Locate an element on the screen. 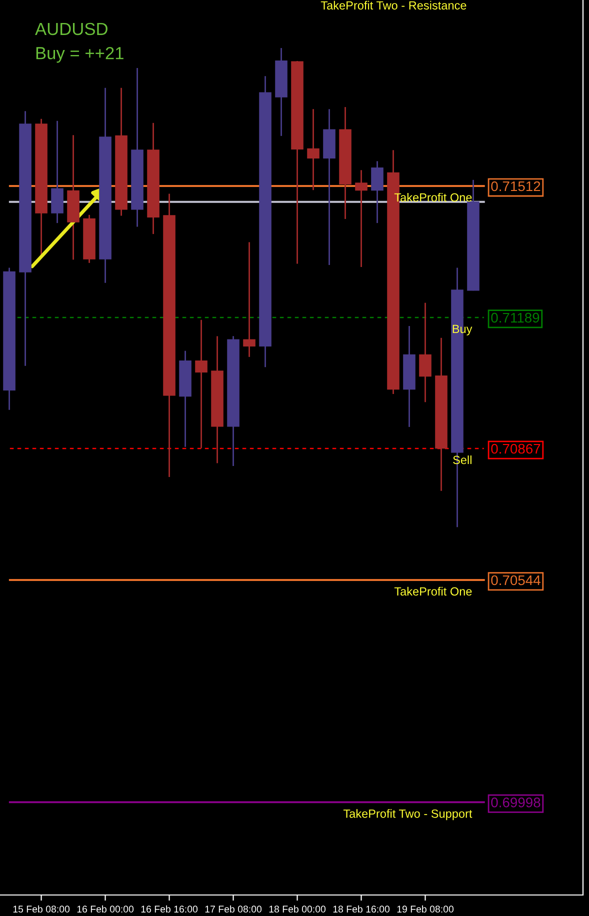 This screenshot has width=589, height=916. x-tick-label: 18 Feb 00:00 is located at coordinates (297, 909).